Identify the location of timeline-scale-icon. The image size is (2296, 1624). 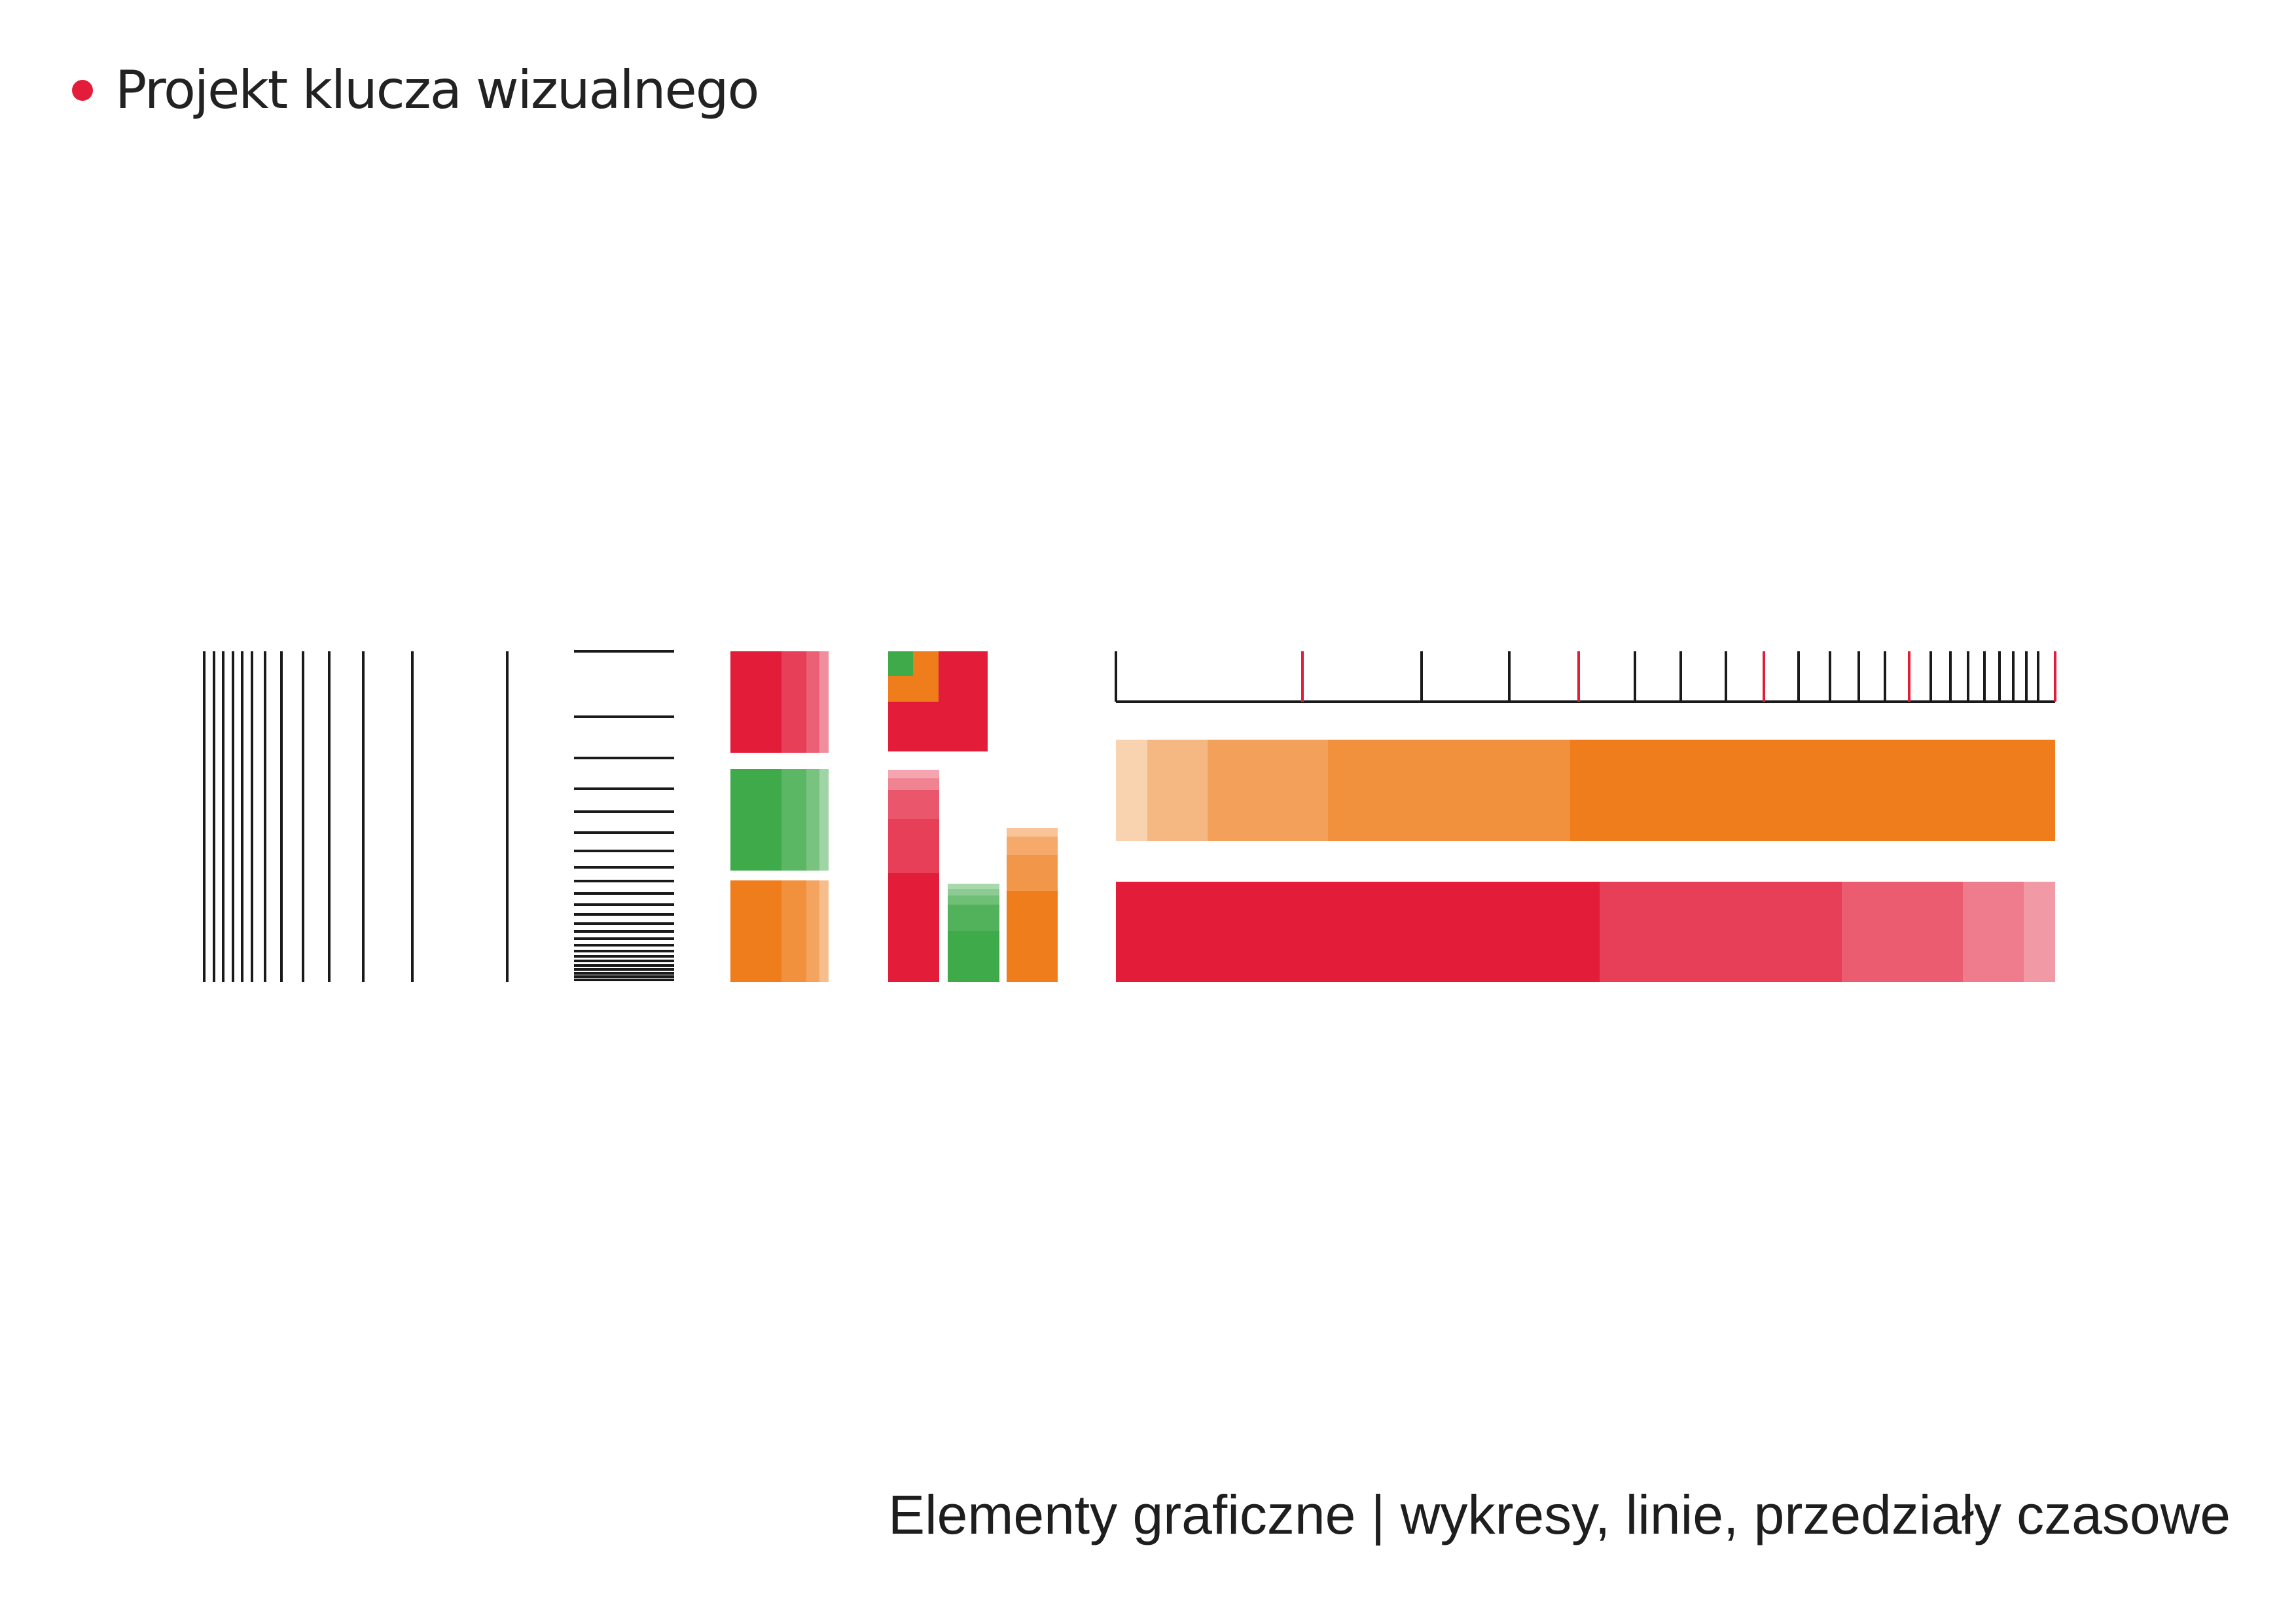
(1585, 677).